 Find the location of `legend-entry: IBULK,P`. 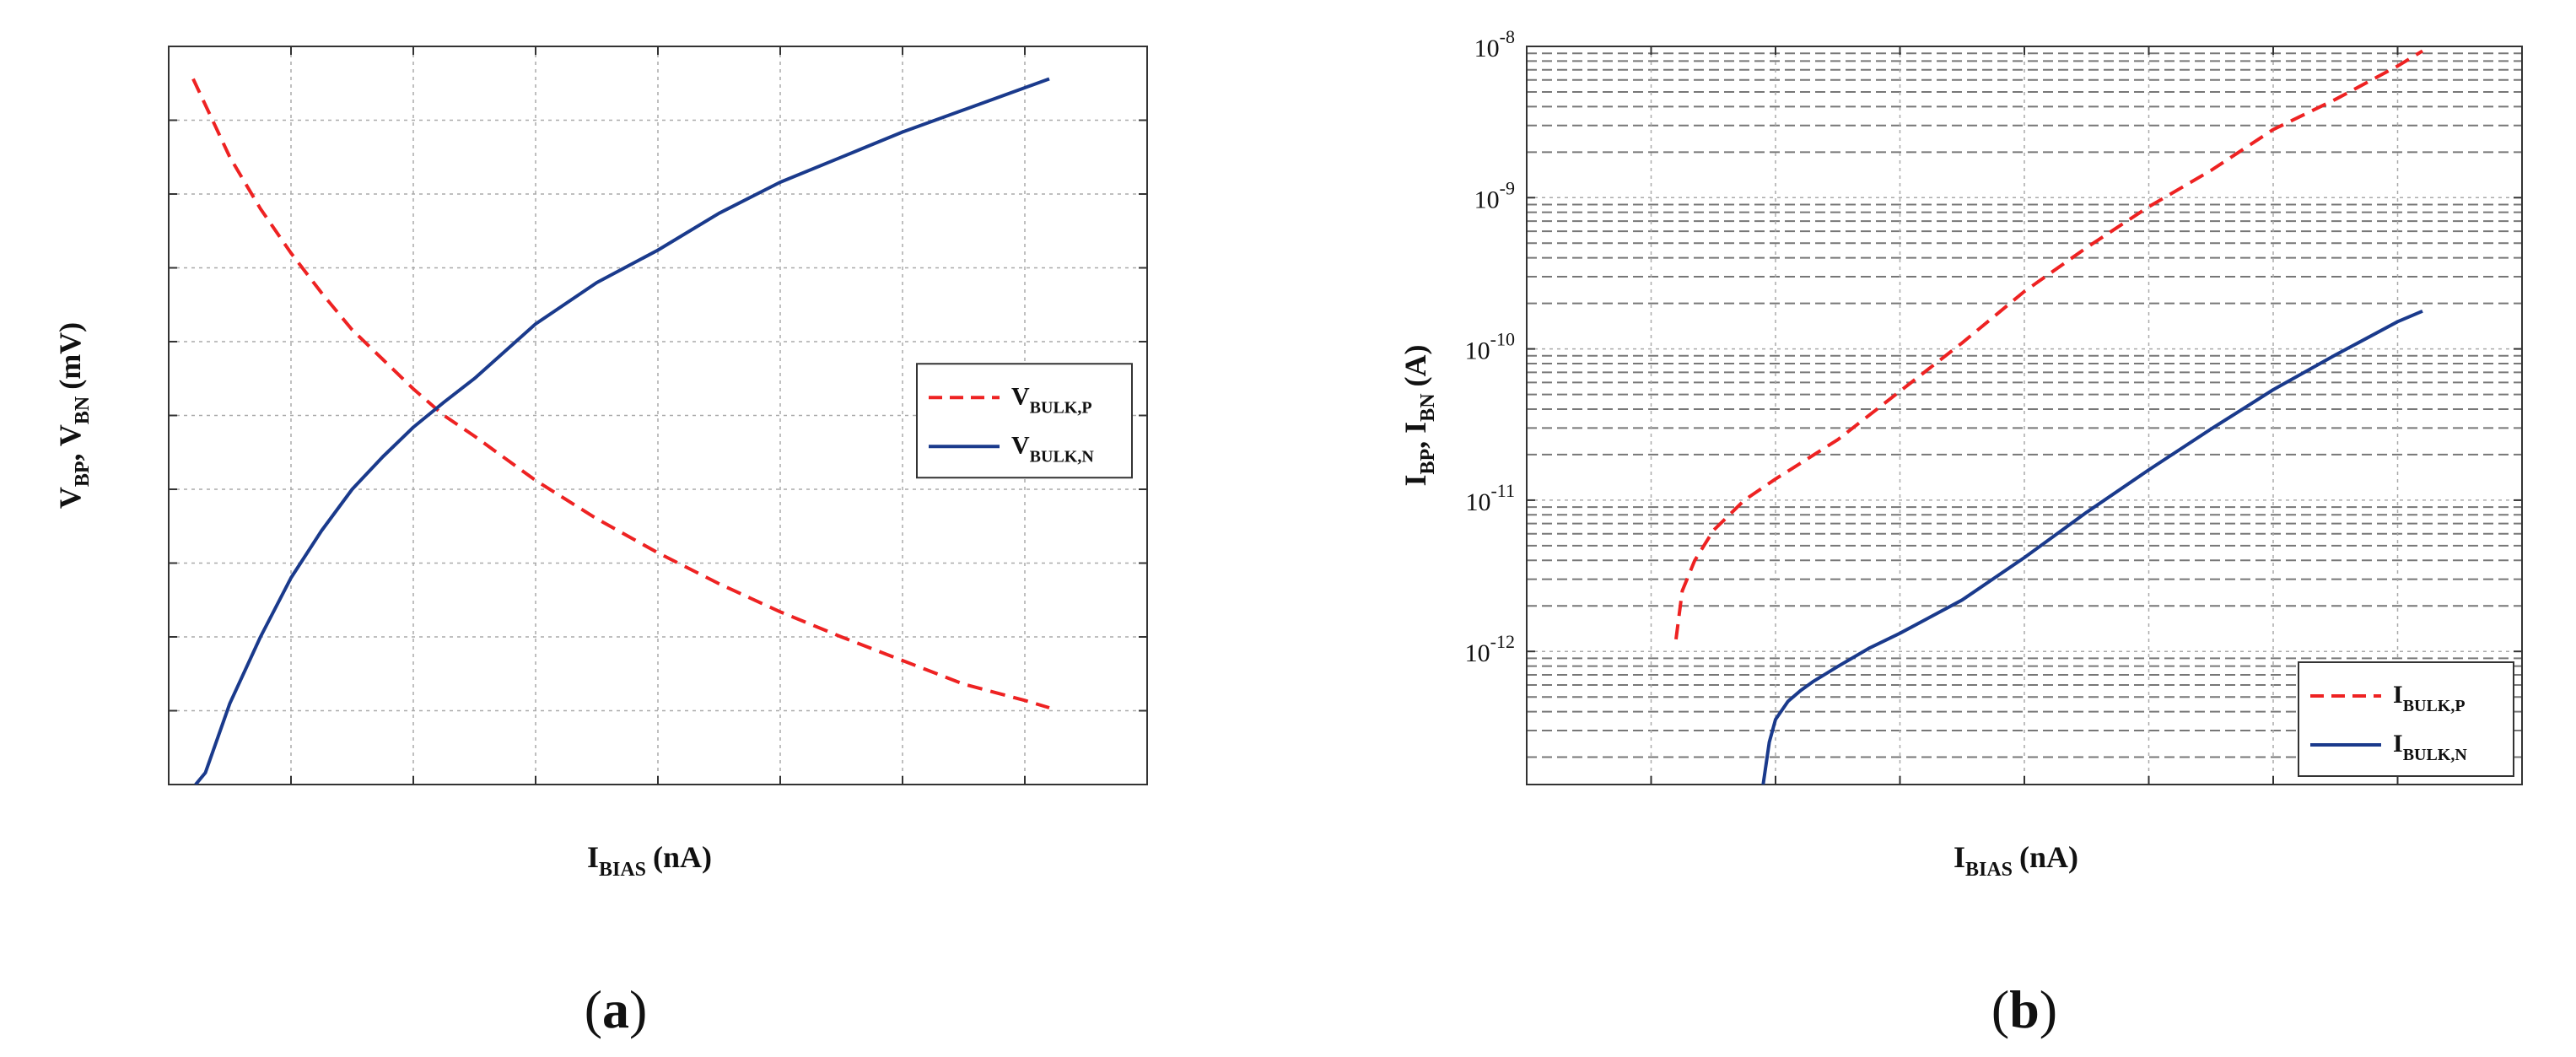

legend-entry: IBULK,P is located at coordinates (2429, 698).